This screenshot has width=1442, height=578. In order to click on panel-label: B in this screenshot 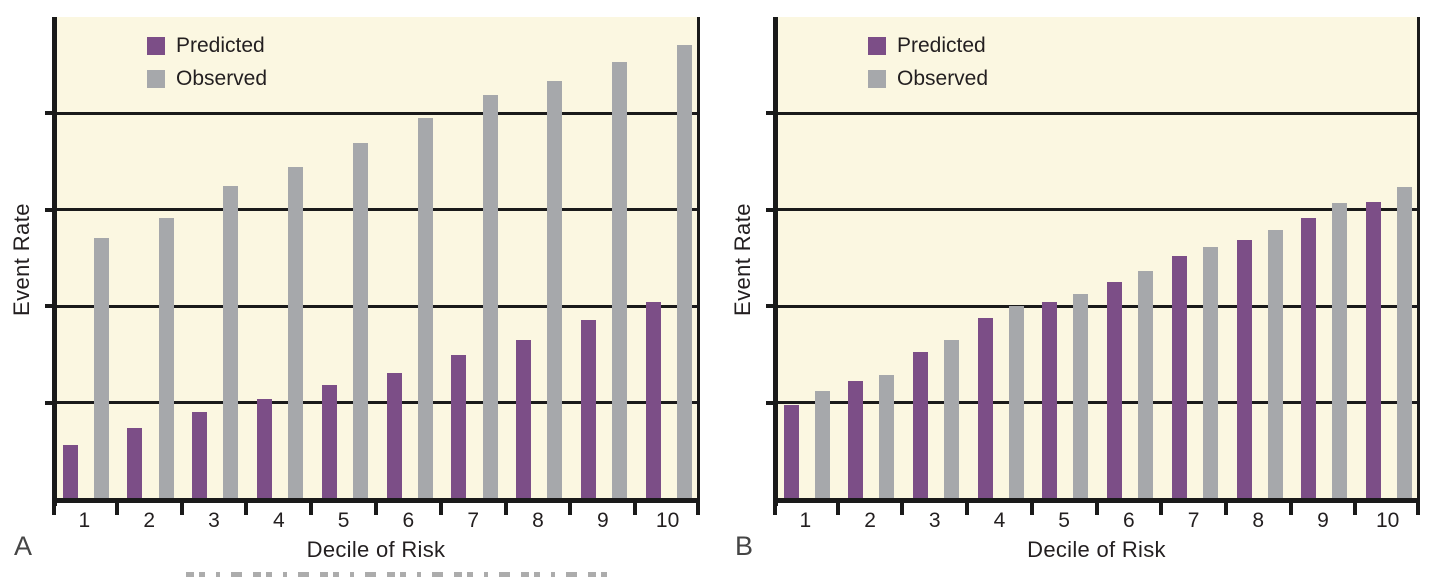, I will do `click(744, 546)`.